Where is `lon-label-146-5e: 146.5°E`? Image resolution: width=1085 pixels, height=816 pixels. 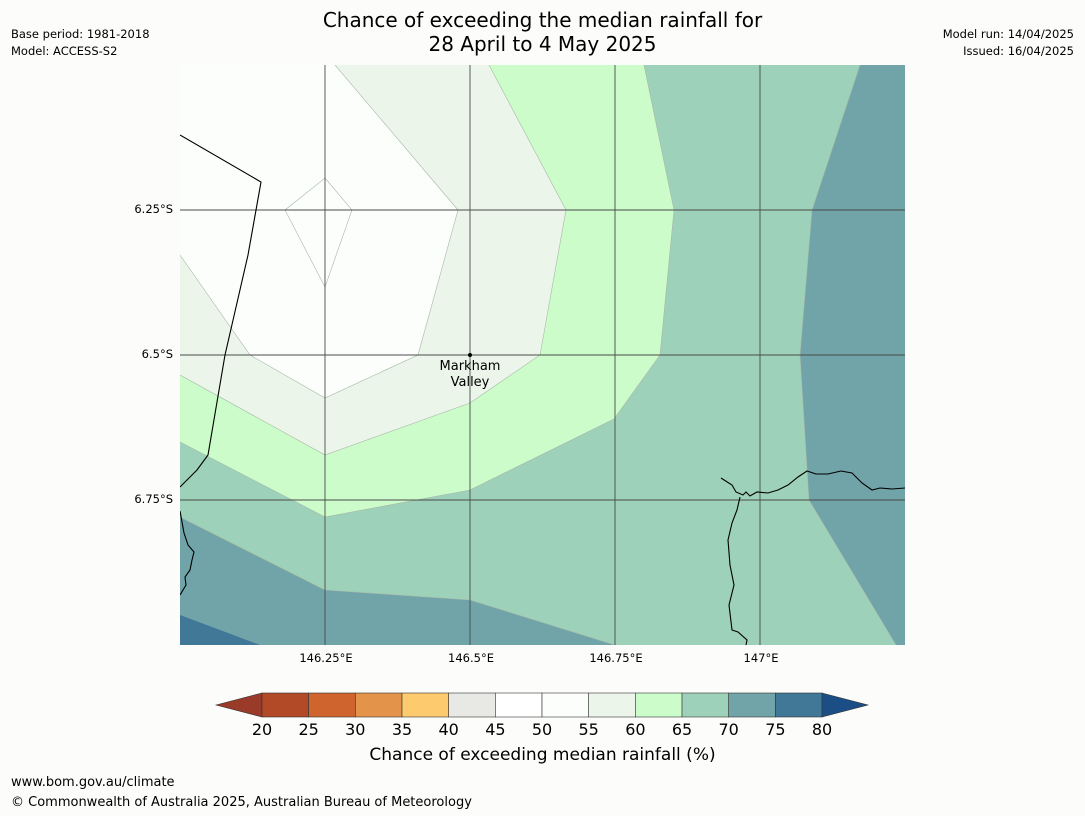 lon-label-146-5e: 146.5°E is located at coordinates (471, 658).